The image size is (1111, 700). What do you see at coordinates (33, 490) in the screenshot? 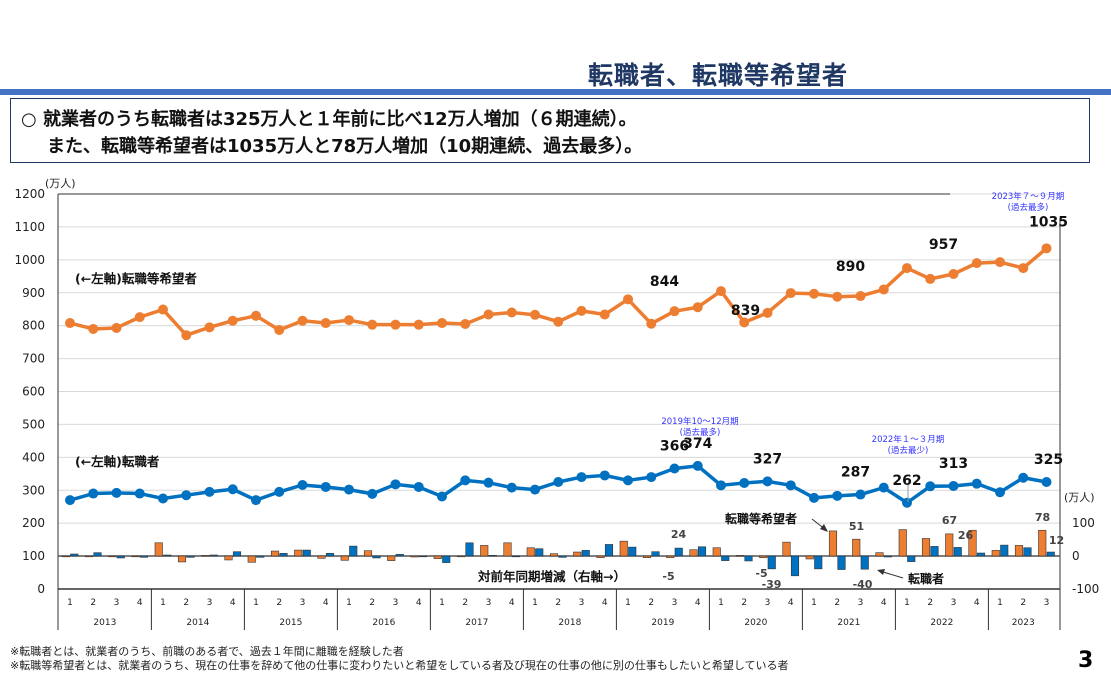
I see `left-tick-label: 300` at bounding box center [33, 490].